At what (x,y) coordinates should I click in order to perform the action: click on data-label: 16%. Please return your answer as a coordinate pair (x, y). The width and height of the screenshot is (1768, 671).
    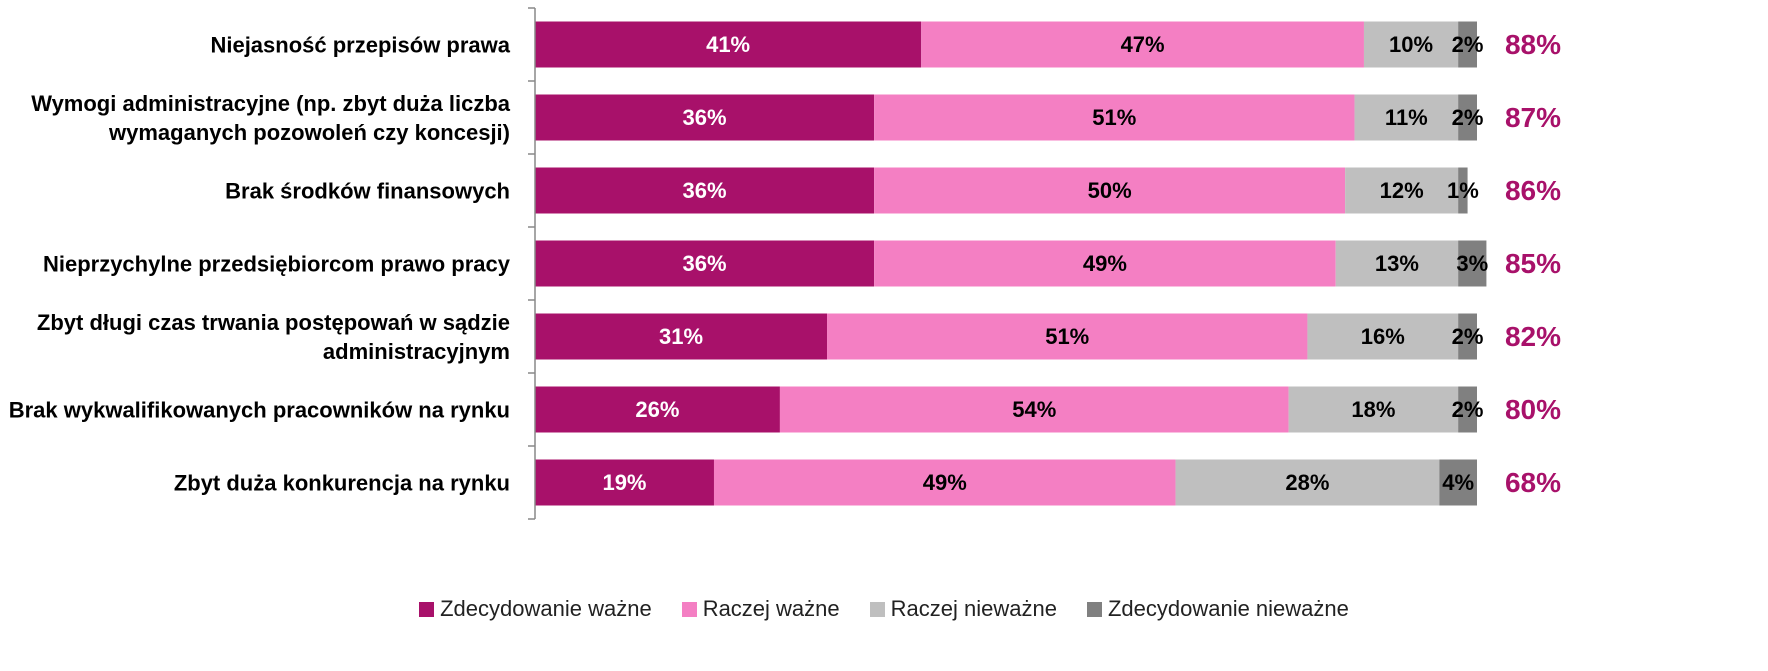
    Looking at the image, I should click on (1383, 336).